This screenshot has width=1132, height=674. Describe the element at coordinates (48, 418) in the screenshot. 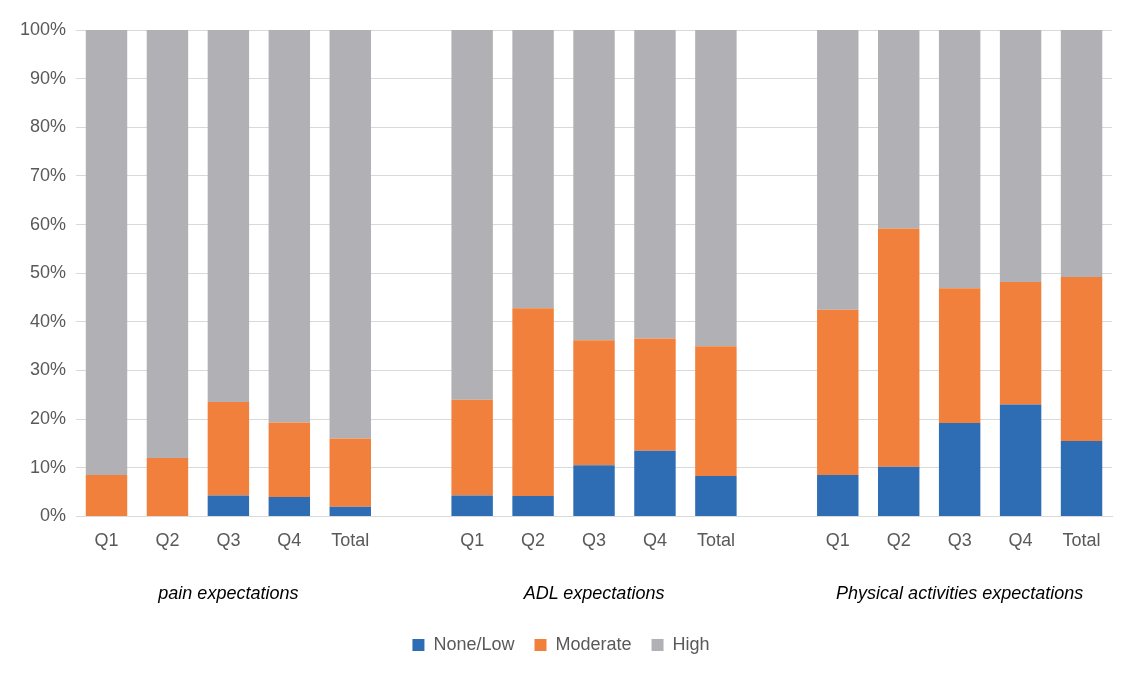

I see `y-tick-label: 20%` at that location.